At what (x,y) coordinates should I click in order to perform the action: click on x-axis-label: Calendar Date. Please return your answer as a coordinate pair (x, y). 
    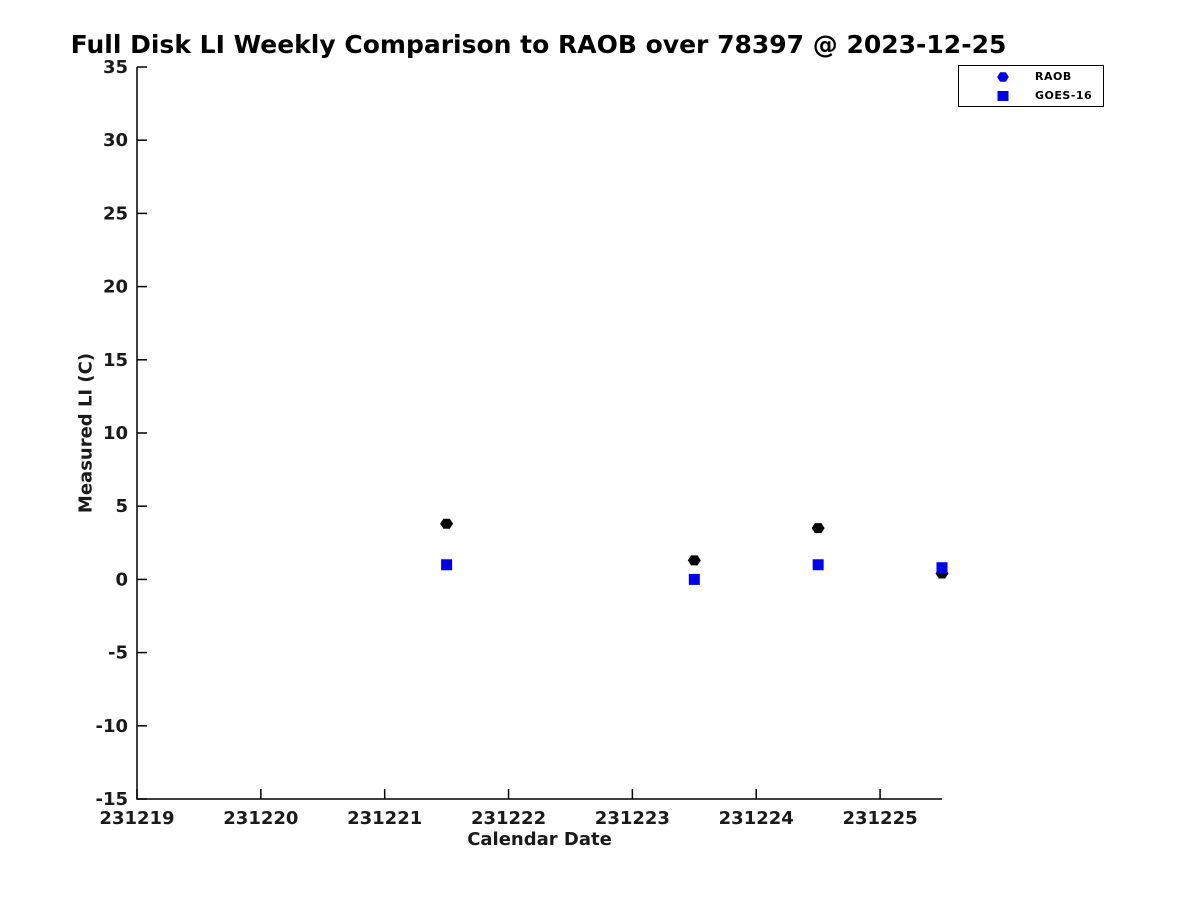
    Looking at the image, I should click on (539, 839).